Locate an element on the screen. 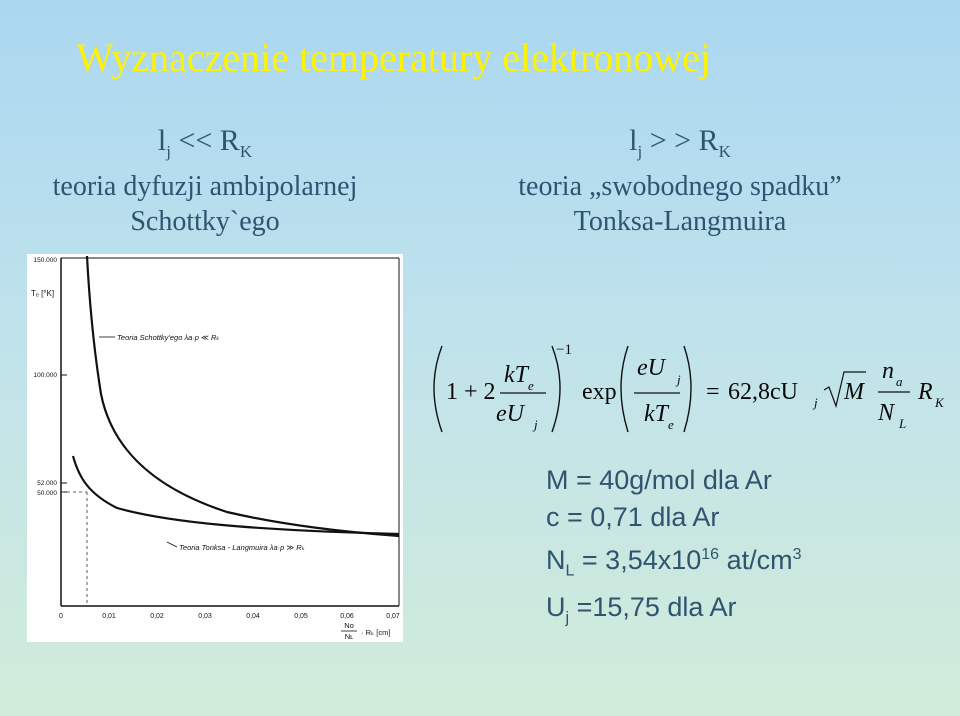 The height and width of the screenshot is (716, 960). theory-name-diffusion: teoria dyfuzji ambipolarnej is located at coordinates (205, 186).